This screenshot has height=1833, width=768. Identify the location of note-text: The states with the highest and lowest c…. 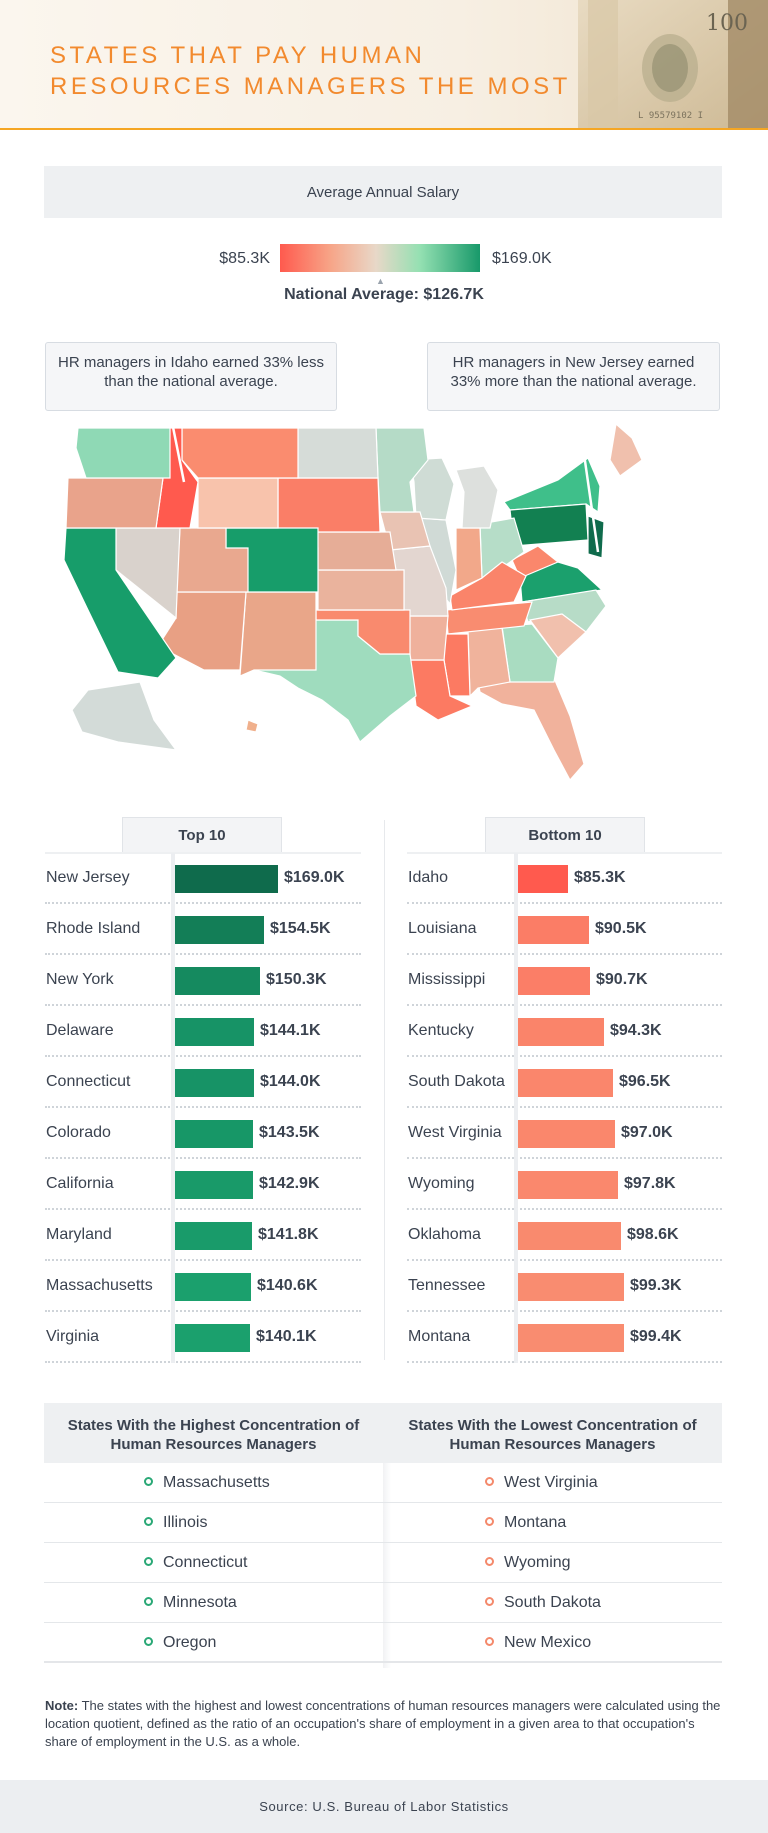
(383, 1723).